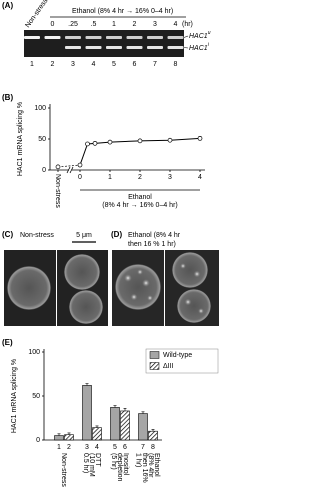 This screenshot has height=500, width=320. What do you see at coordinates (80, 177) in the screenshot?
I see `x-tick-label: 0` at bounding box center [80, 177].